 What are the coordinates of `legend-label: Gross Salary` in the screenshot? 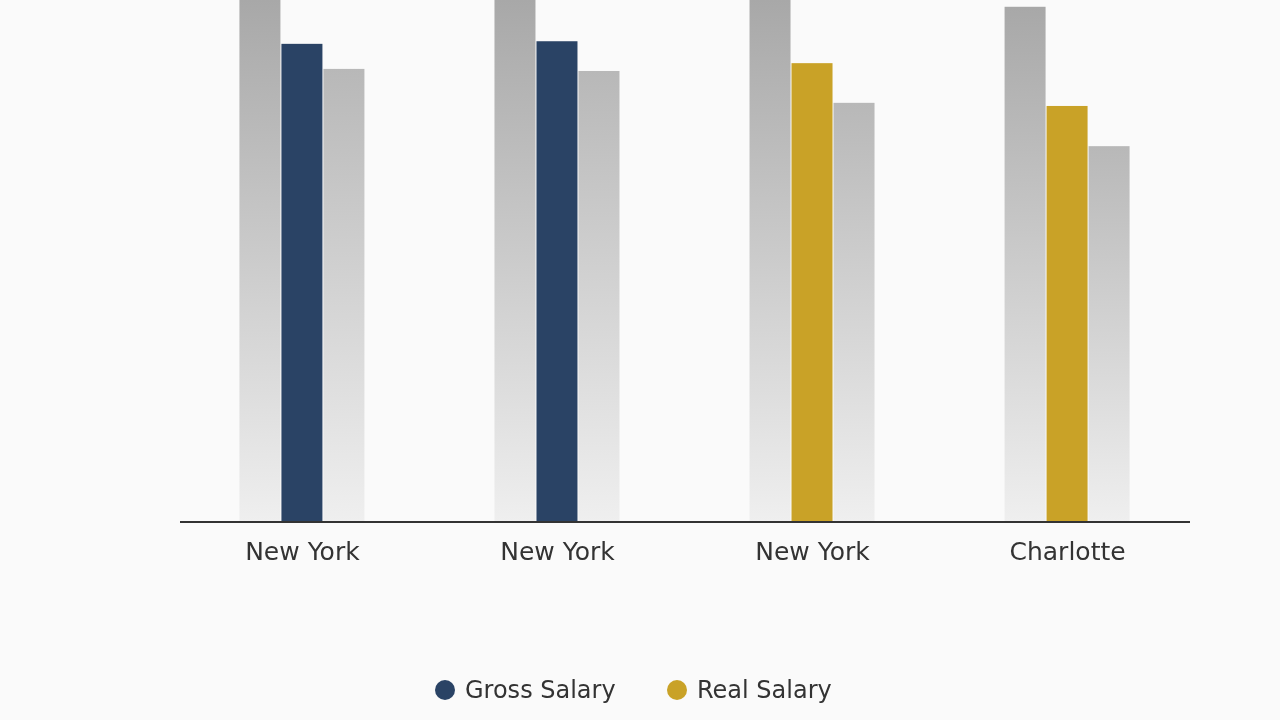 It's located at (540, 690).